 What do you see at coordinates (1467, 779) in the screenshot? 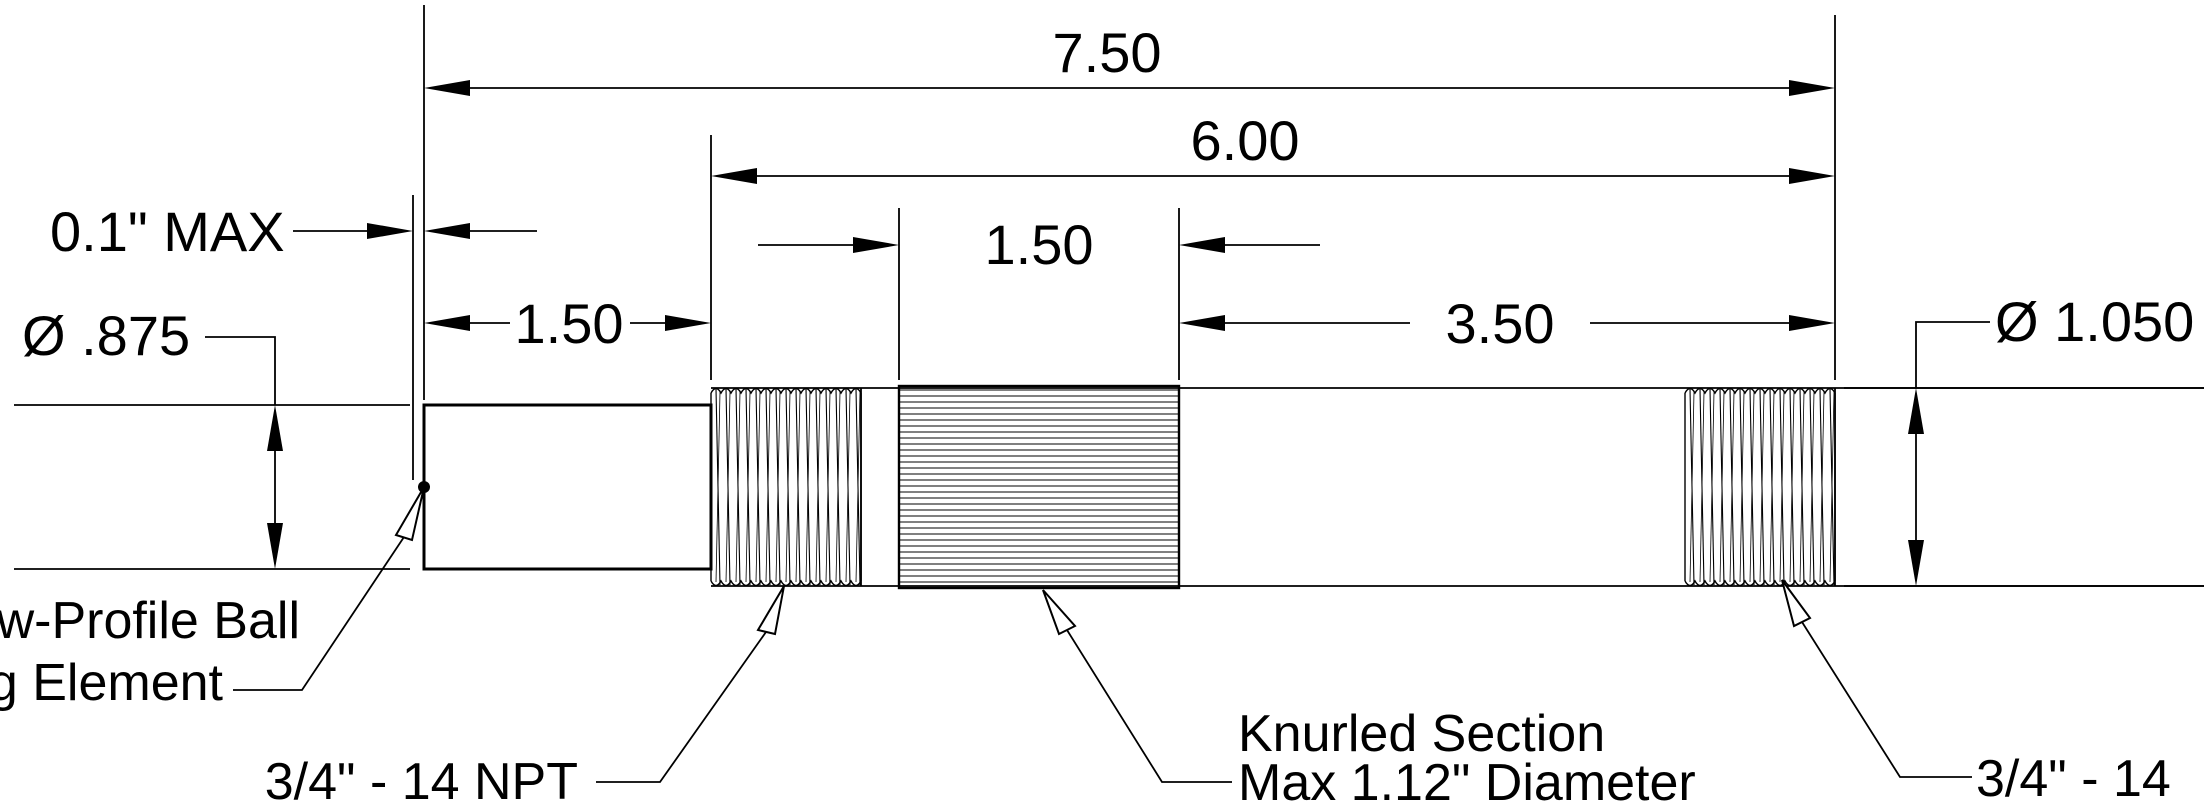
I see `knurl-line2: Max 1.12" Diameter` at bounding box center [1467, 779].